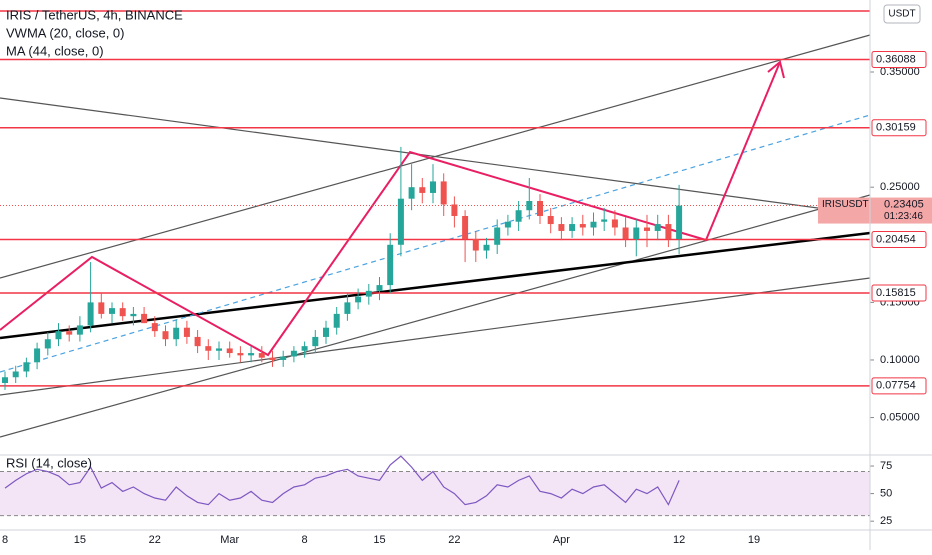 The height and width of the screenshot is (555, 932). I want to click on rsi-line, so click(342, 480).